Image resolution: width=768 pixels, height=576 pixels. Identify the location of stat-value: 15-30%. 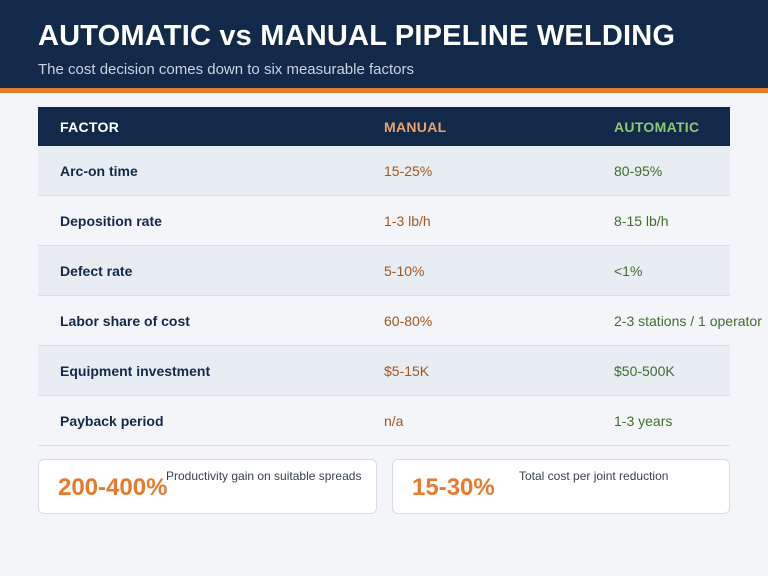
(453, 487).